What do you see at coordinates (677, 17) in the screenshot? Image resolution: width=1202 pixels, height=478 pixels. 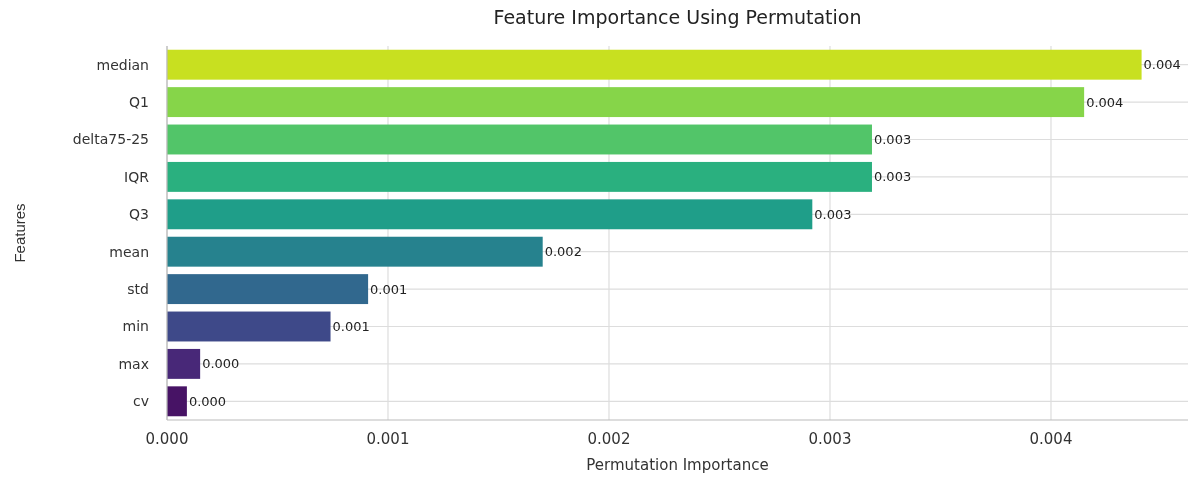 I see `chart-title: Feature Importance Using Permutation` at bounding box center [677, 17].